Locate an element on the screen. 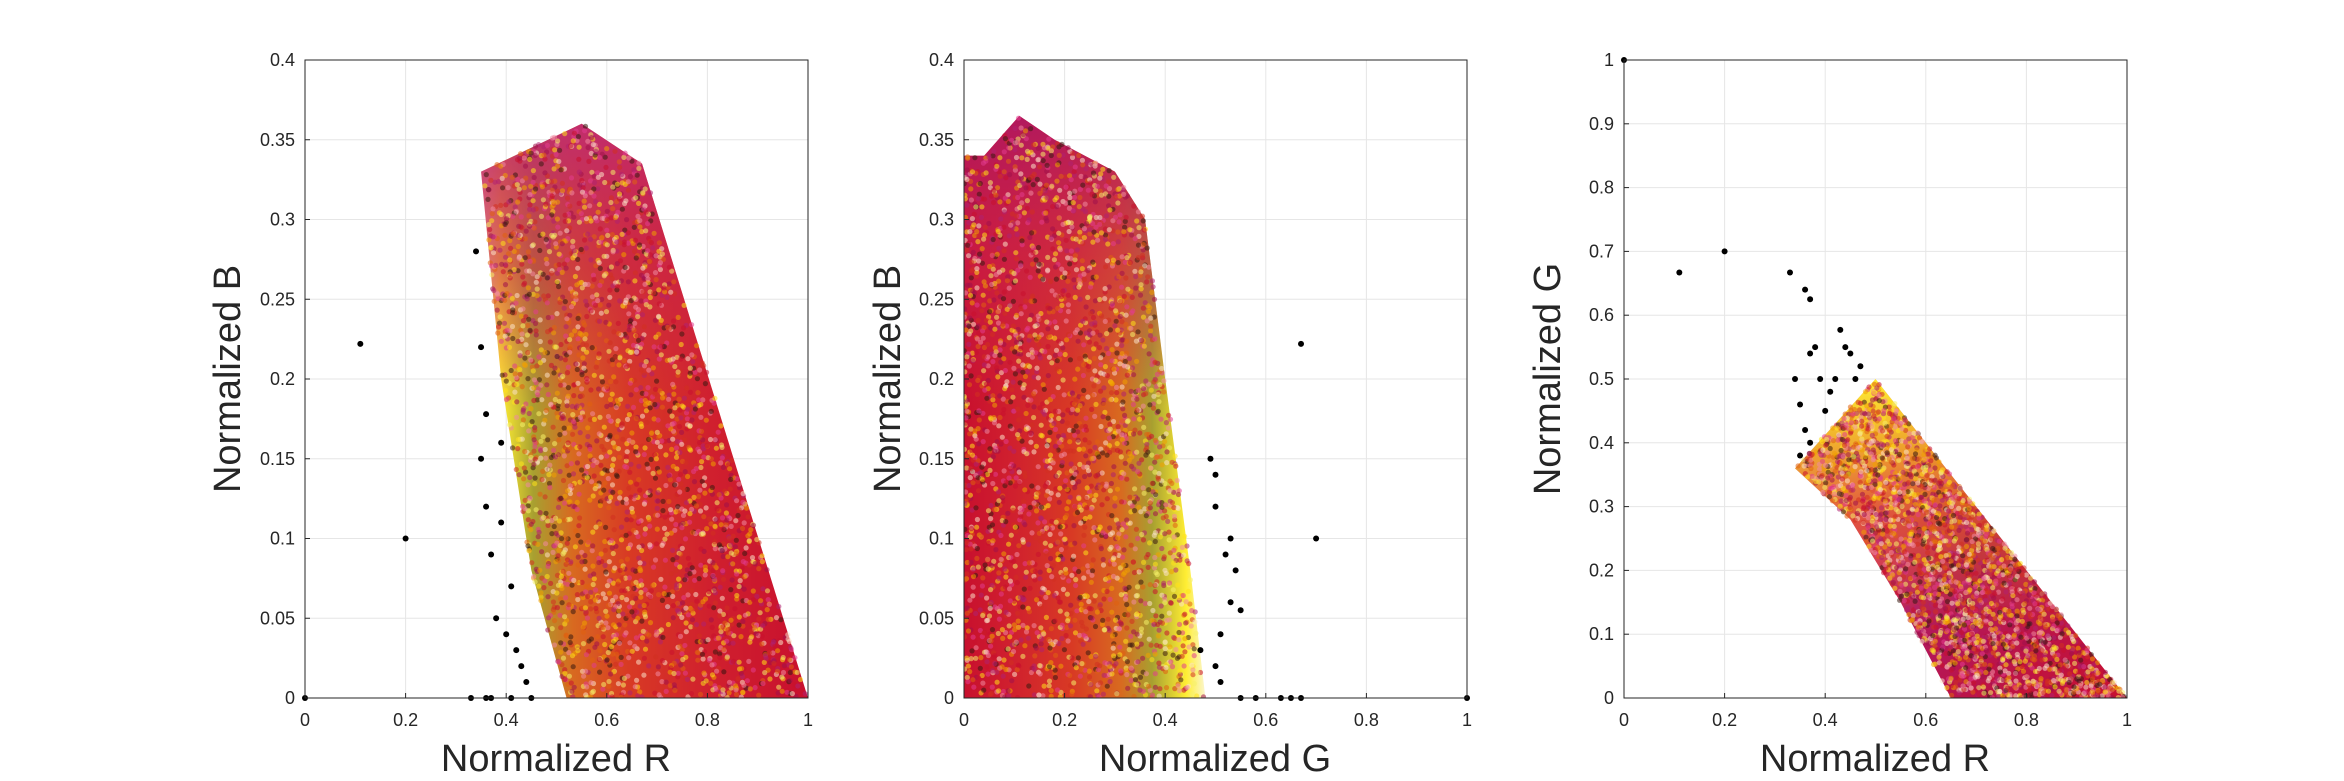 Image resolution: width=2344 pixels, height=781 pixels. x-tick-label: 1 is located at coordinates (808, 720).